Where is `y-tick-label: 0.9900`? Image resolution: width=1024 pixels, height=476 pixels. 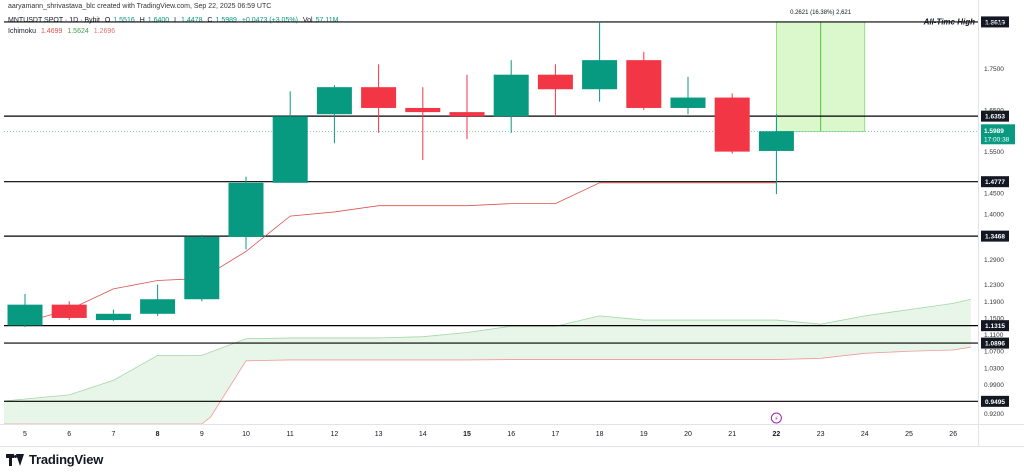 y-tick-label: 0.9900 is located at coordinates (994, 385).